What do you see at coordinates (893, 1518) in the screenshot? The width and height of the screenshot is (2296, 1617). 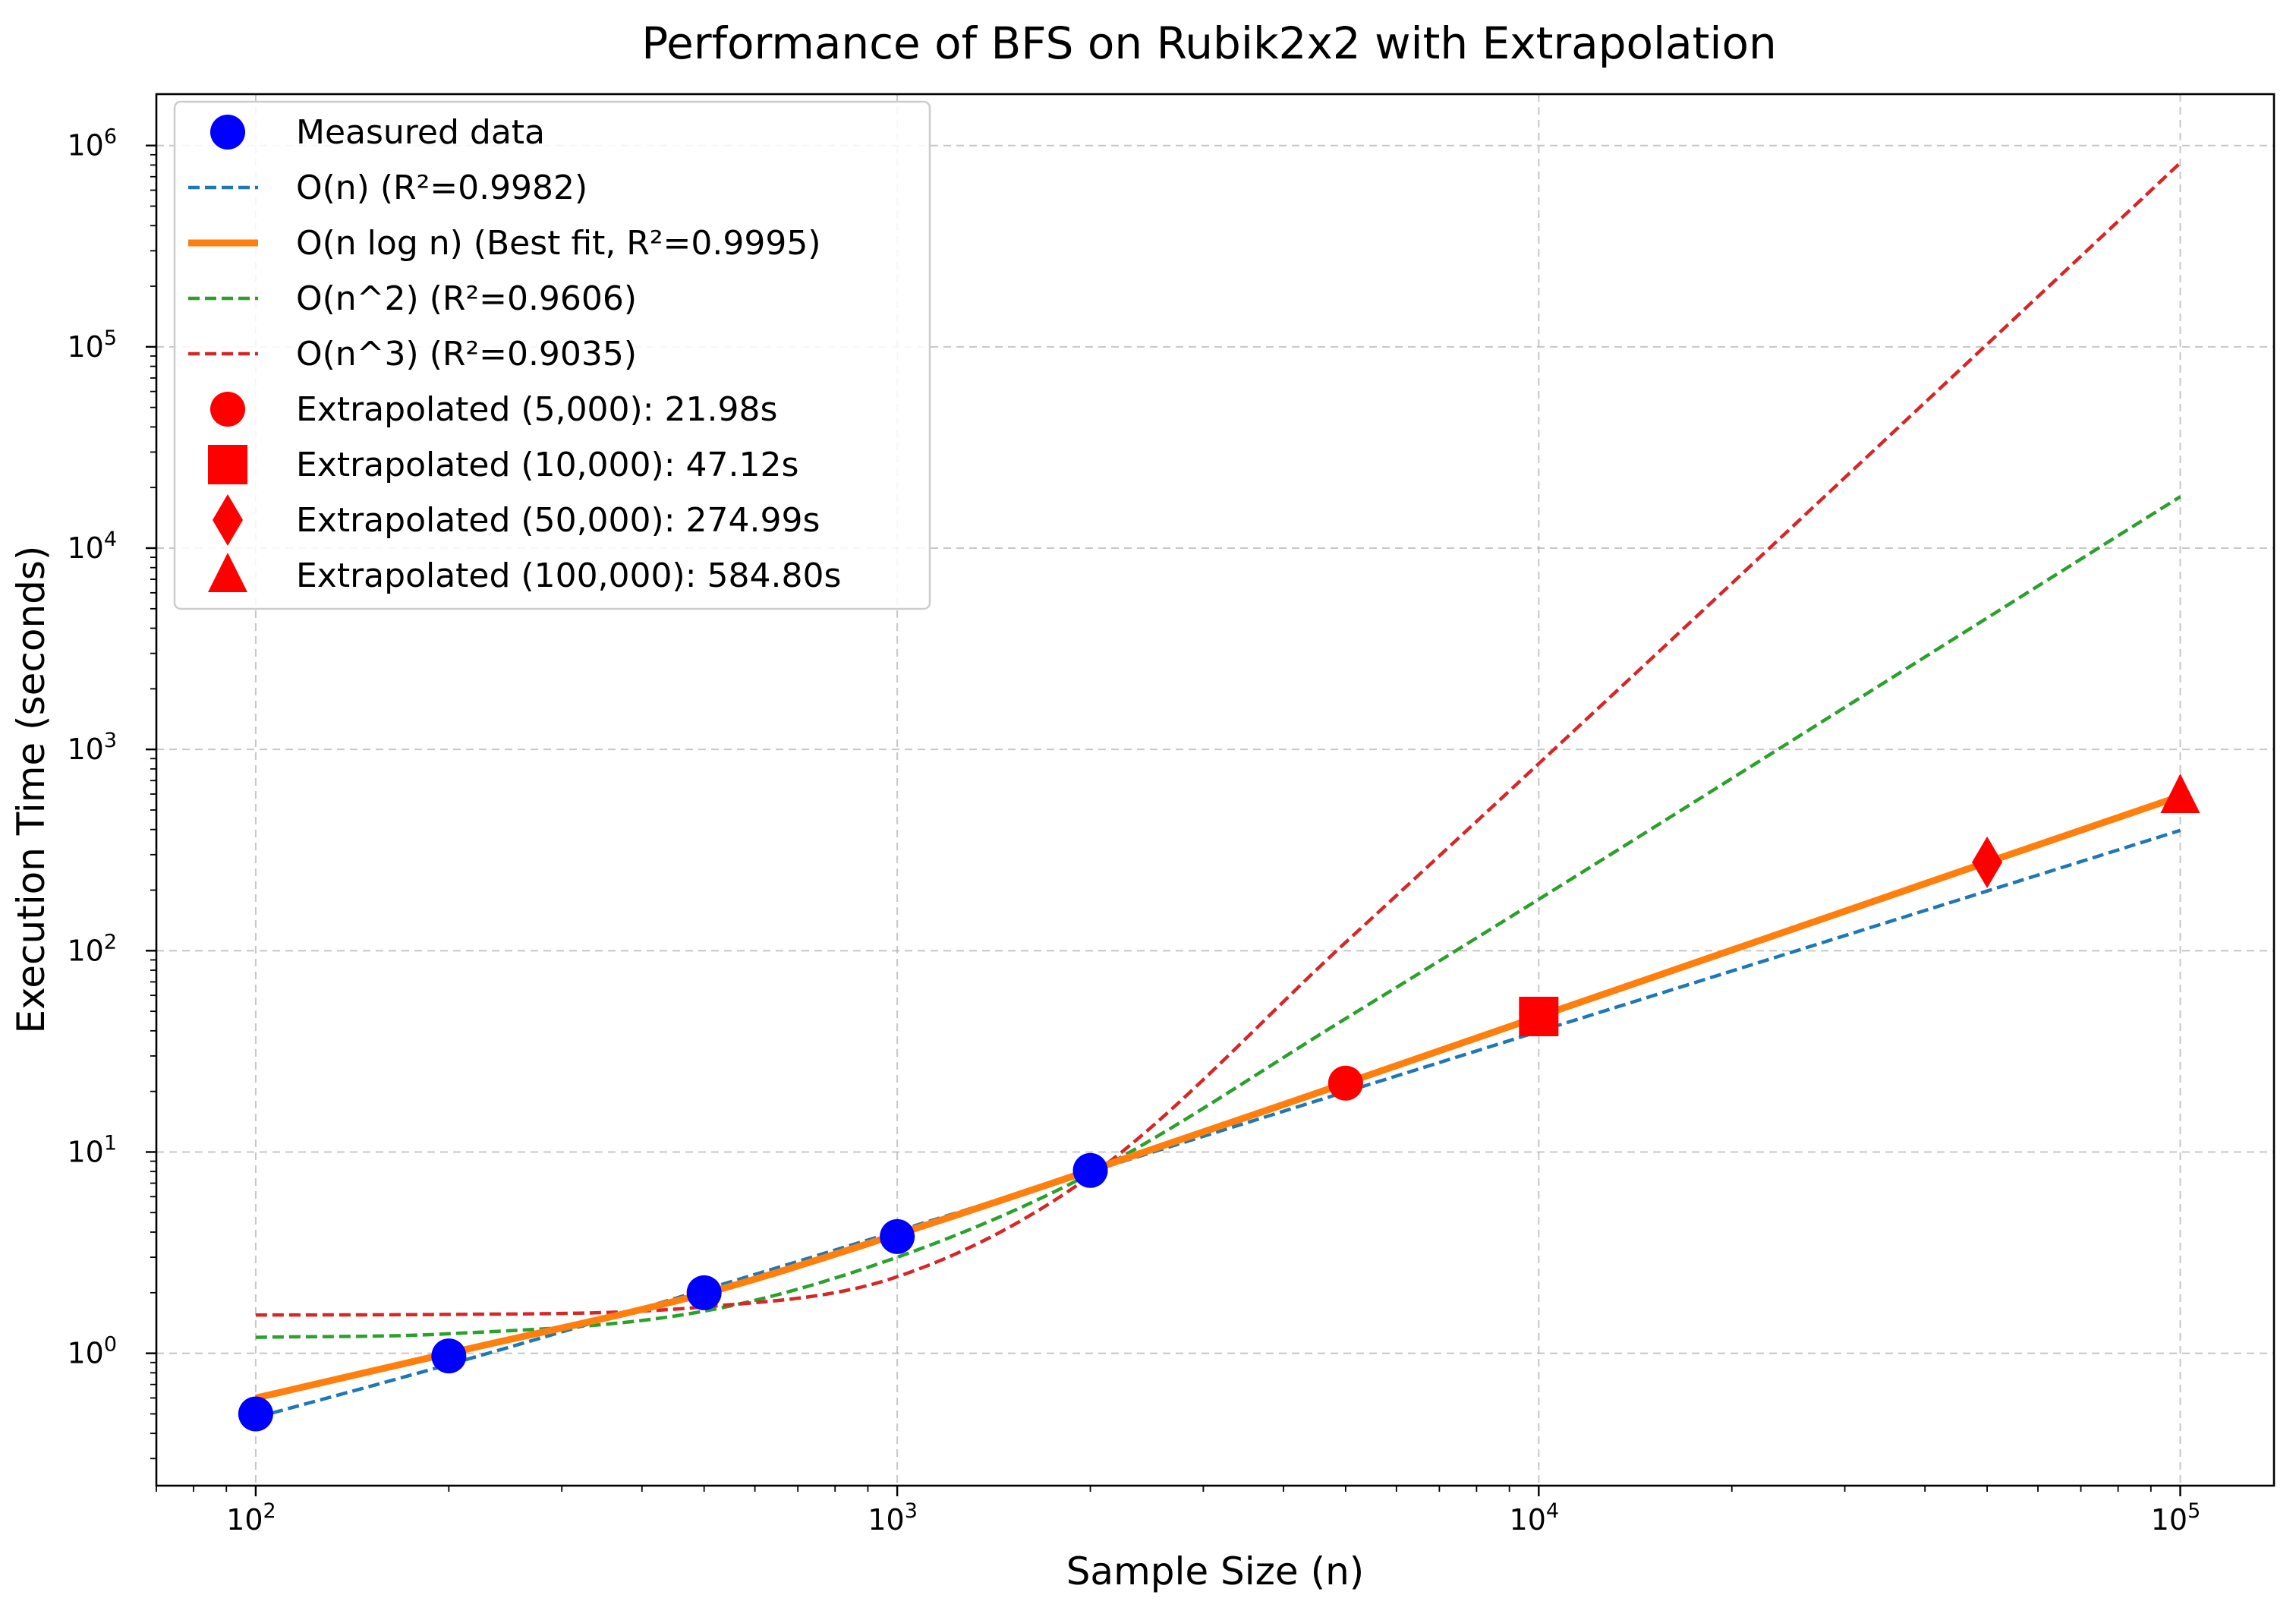 I see `x-tick-label: 10³` at bounding box center [893, 1518].